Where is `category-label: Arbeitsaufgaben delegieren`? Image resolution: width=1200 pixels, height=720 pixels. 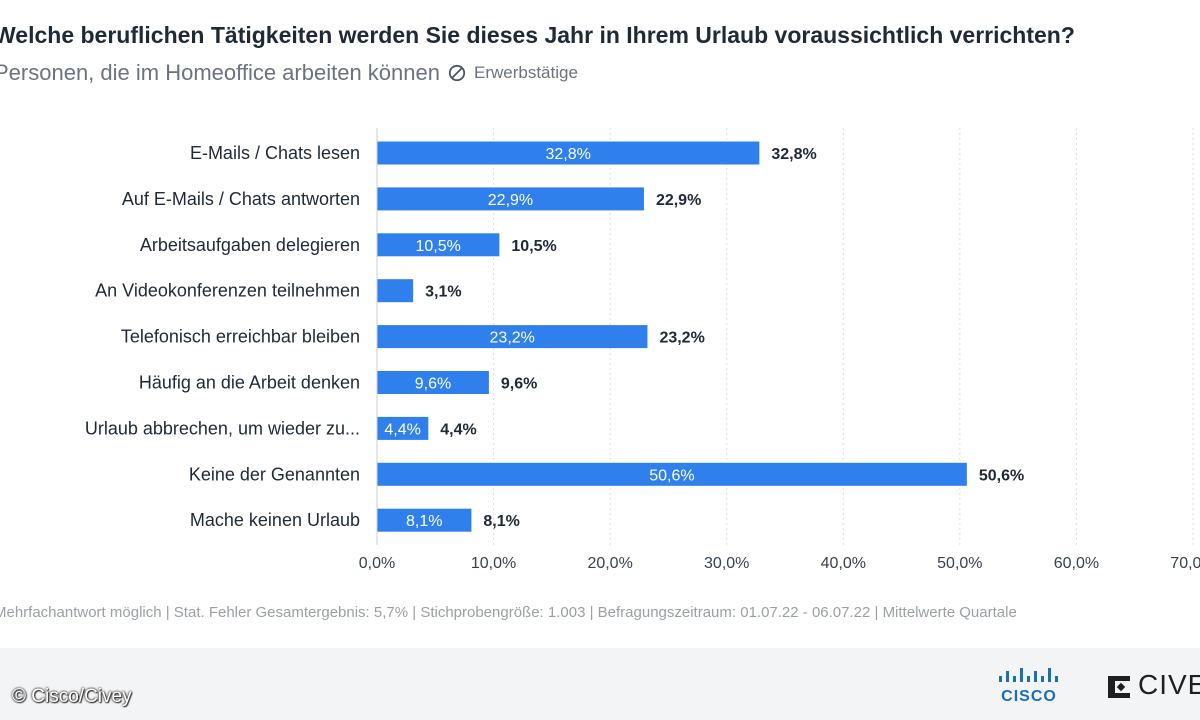 category-label: Arbeitsaufgaben delegieren is located at coordinates (250, 245).